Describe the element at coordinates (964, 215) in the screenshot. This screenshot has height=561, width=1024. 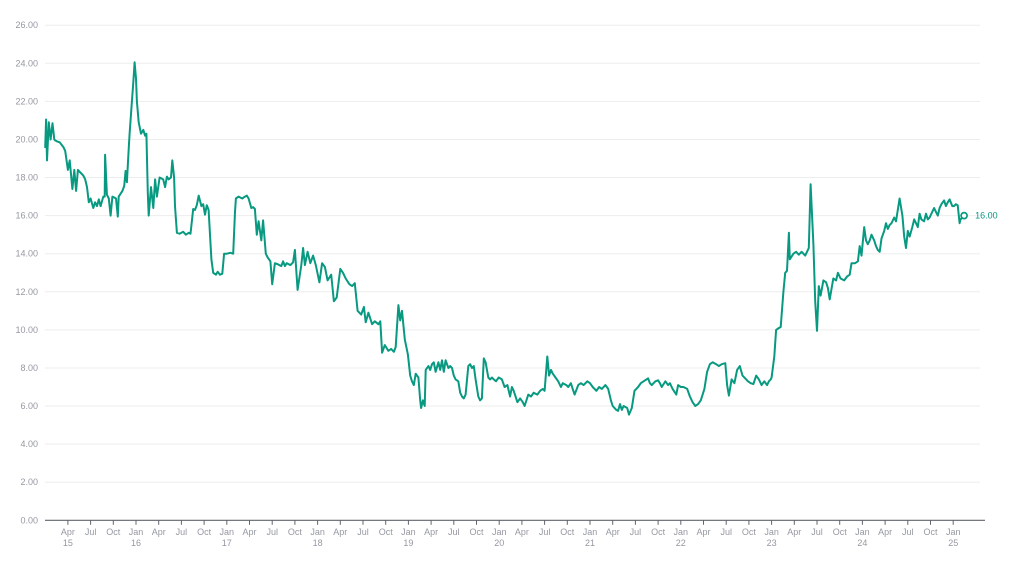
I see `last-price-marker` at that location.